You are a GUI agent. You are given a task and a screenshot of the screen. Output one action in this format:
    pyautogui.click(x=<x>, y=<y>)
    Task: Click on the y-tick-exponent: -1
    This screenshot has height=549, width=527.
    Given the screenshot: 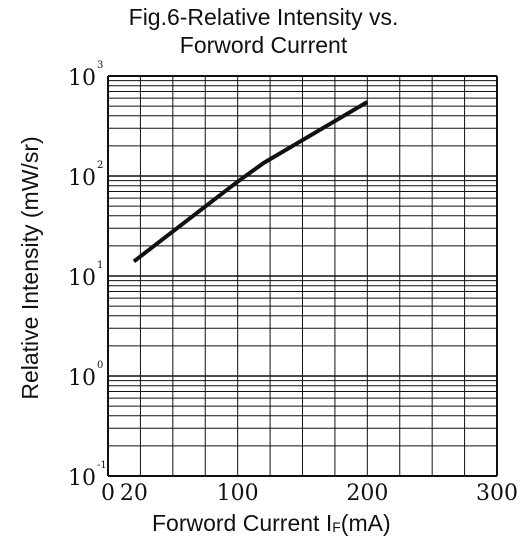 What is the action you would take?
    pyautogui.click(x=102, y=465)
    